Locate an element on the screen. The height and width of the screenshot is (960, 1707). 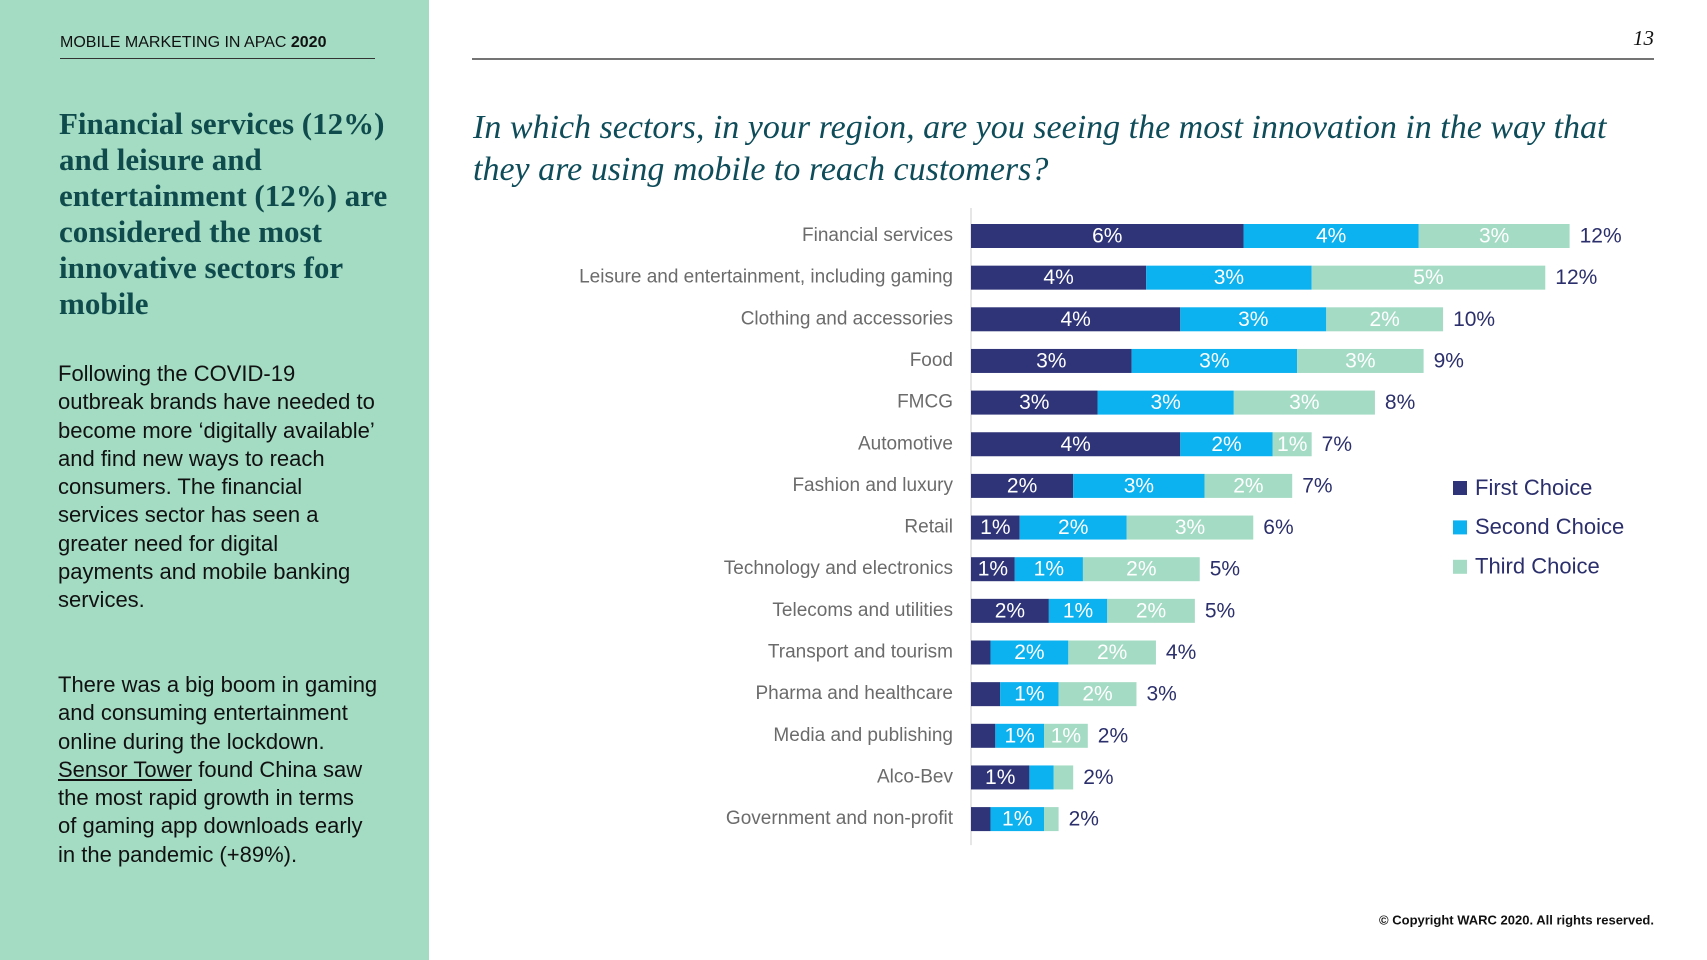
total-label: 6% is located at coordinates (1278, 527).